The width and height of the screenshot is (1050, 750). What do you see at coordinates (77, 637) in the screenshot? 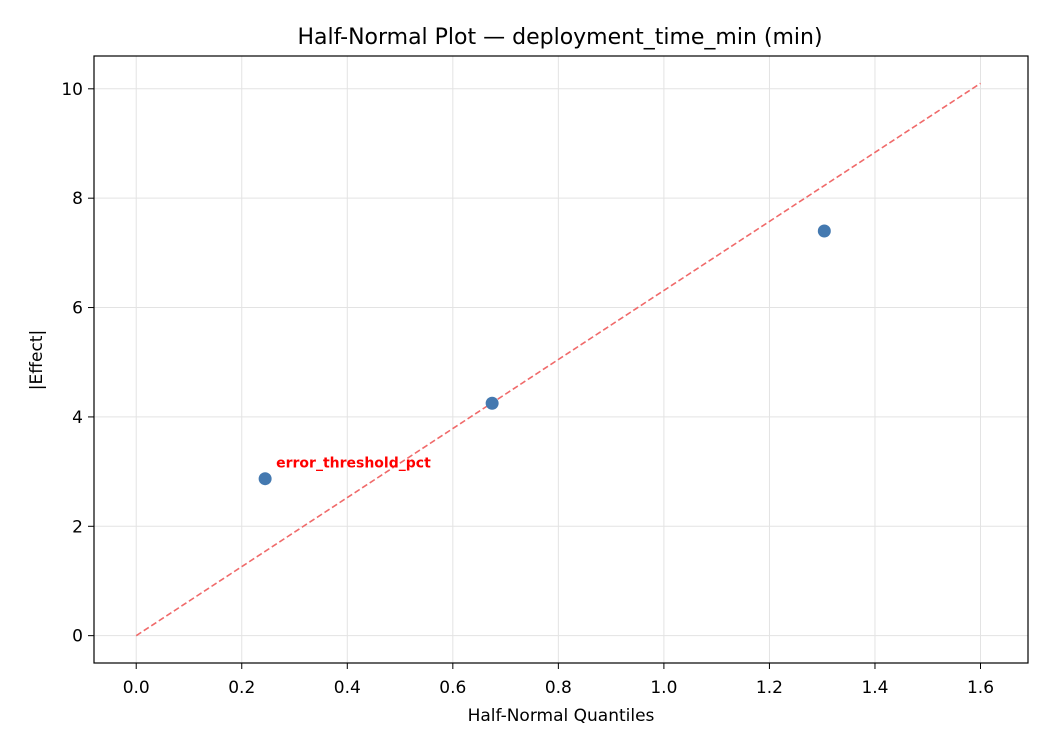
I see `y-tick-label: 0` at bounding box center [77, 637].